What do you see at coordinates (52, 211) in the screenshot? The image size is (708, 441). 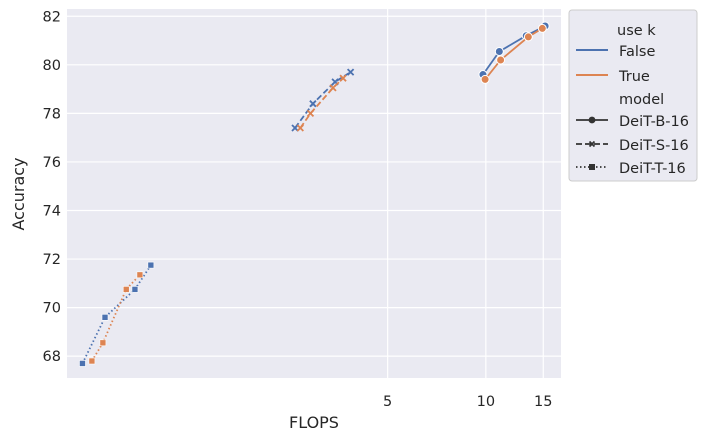 I see `y-tick-label: 74` at bounding box center [52, 211].